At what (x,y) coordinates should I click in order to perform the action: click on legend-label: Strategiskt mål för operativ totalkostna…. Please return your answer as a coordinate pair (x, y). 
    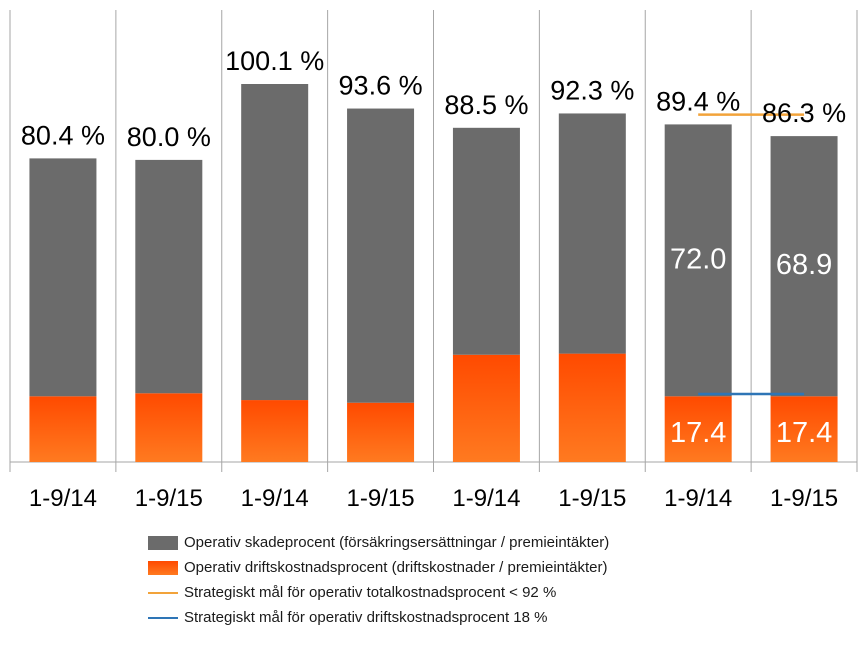
    Looking at the image, I should click on (370, 592).